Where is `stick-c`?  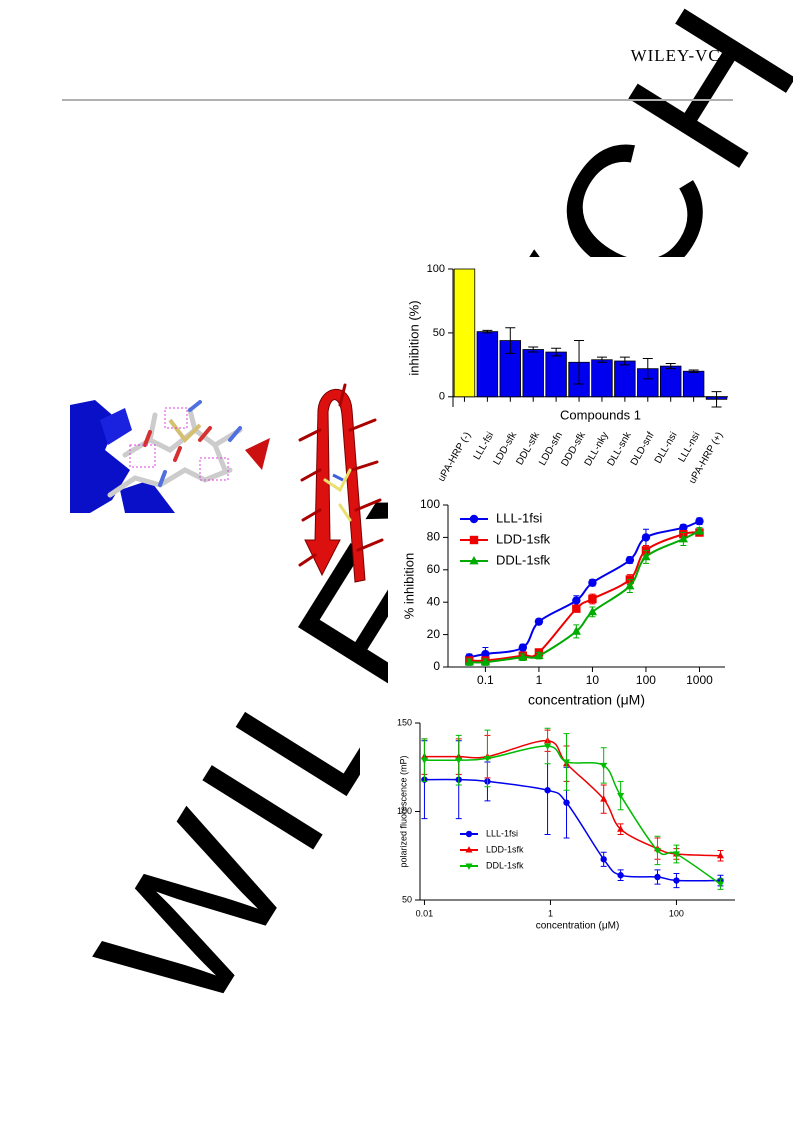 stick-c is located at coordinates (185, 431).